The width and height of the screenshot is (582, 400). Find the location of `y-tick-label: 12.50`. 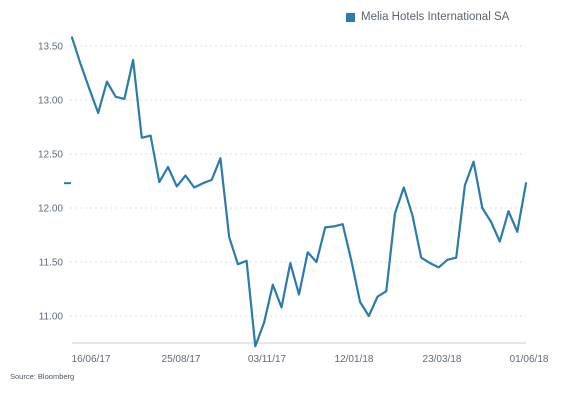

y-tick-label: 12.50 is located at coordinates (50, 155).